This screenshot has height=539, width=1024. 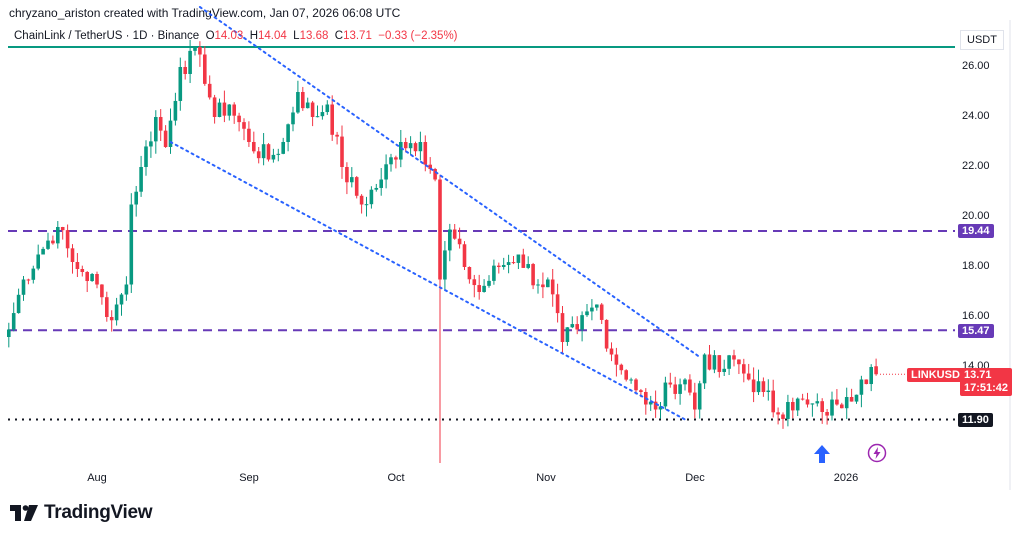 What do you see at coordinates (97, 478) in the screenshot?
I see `date-tick-label: Aug` at bounding box center [97, 478].